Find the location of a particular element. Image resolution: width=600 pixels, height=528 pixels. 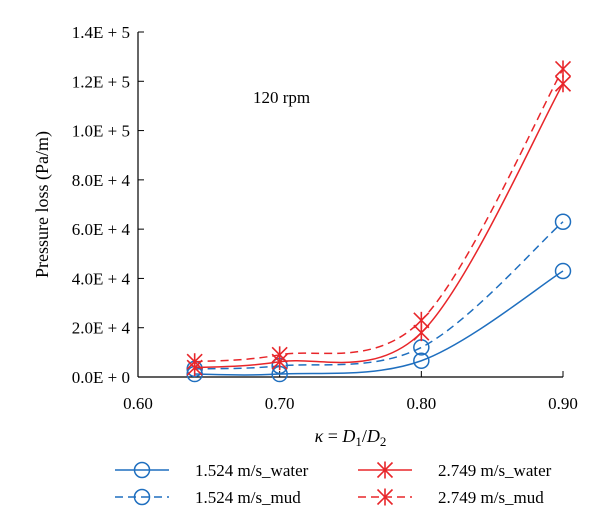

x-axis-title-slash: / is located at coordinates (364, 436).